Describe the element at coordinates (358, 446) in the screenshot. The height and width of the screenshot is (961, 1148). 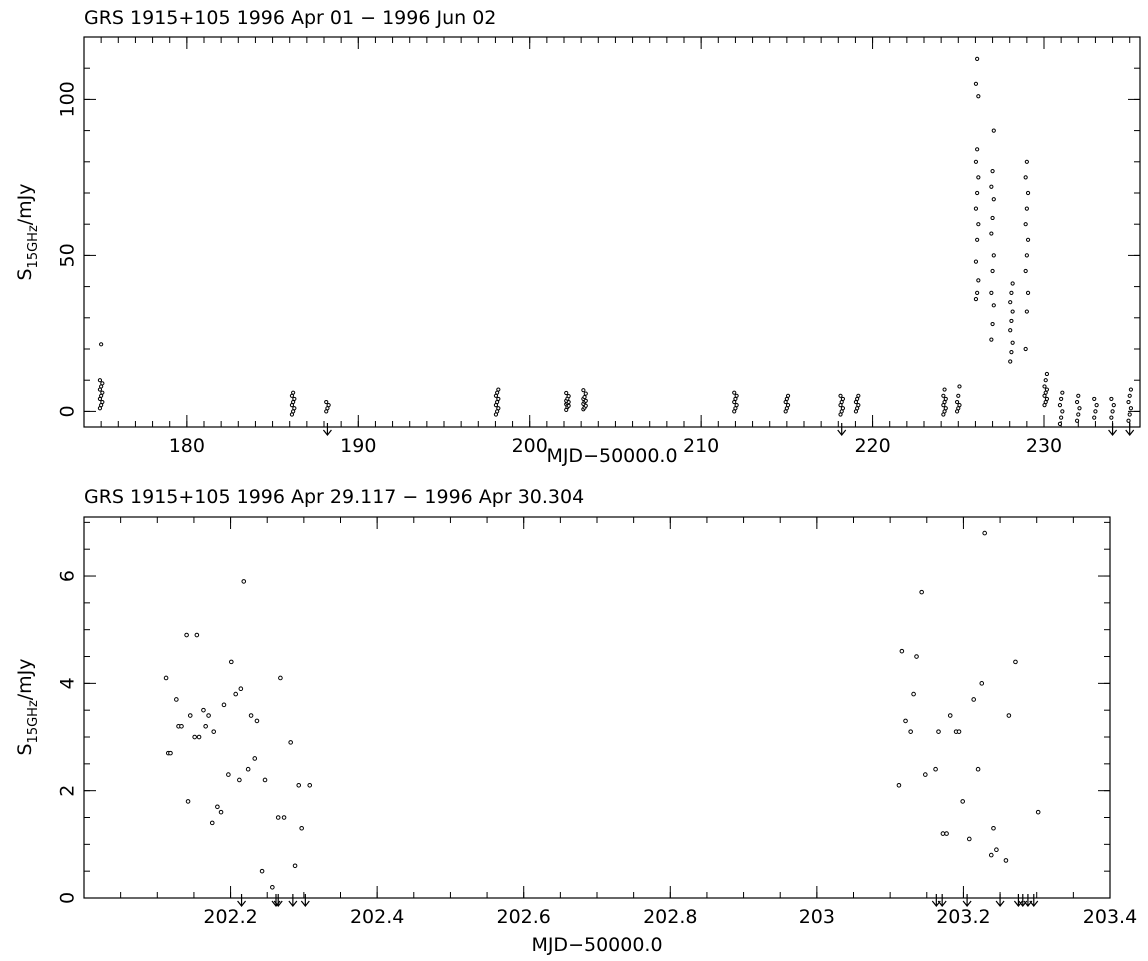
I see `panel-top-x-tick-label: 190` at that location.